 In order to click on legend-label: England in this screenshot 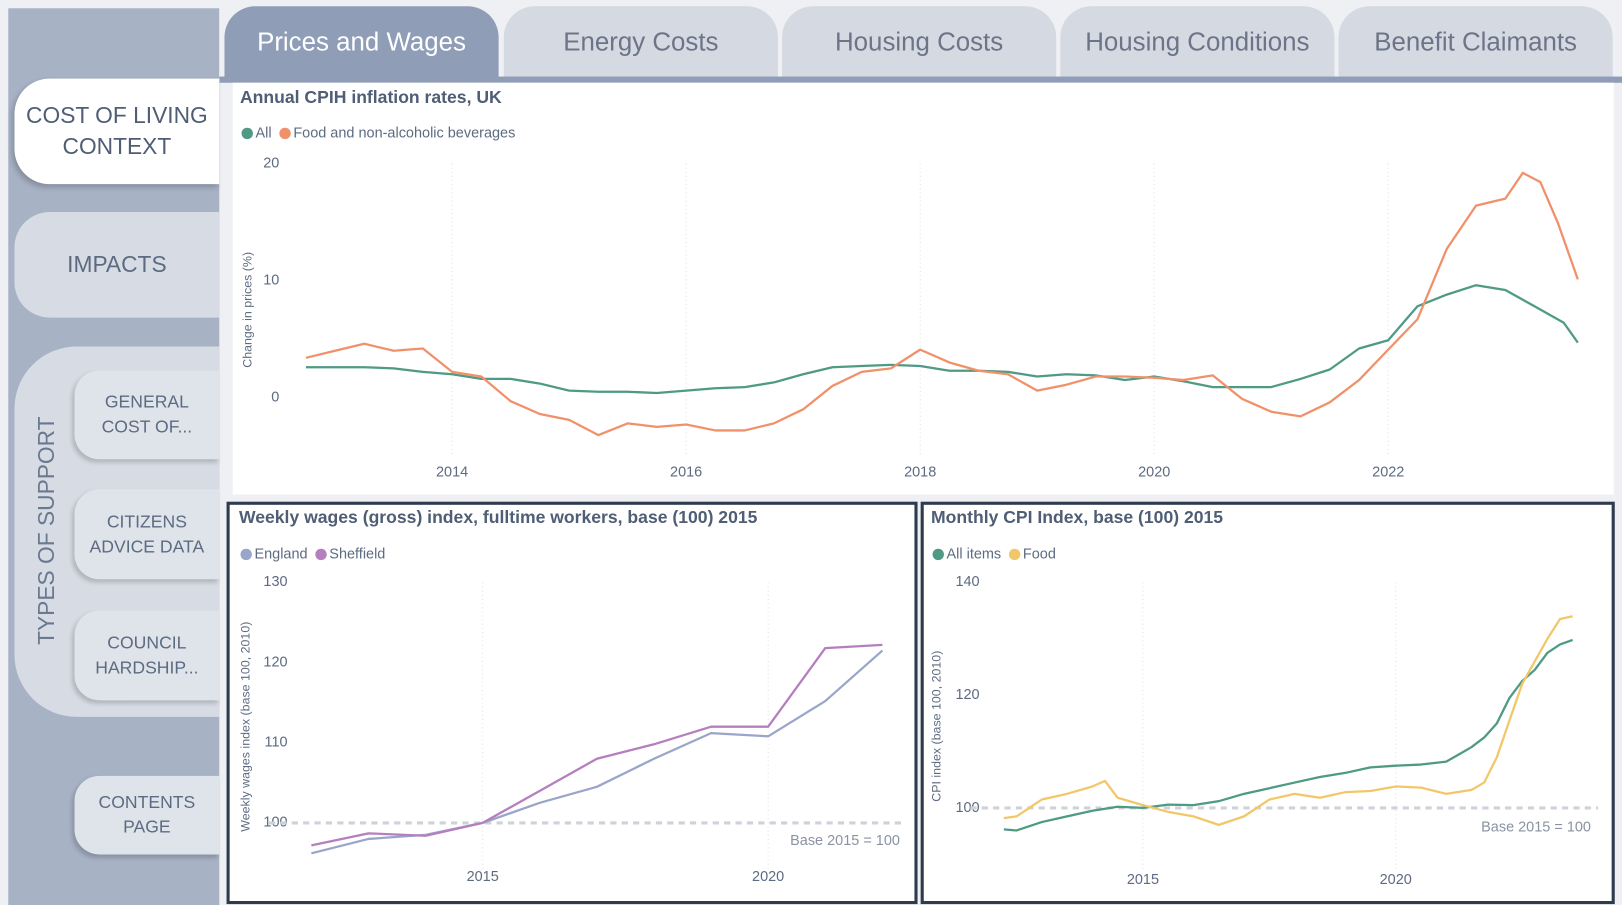, I will do `click(280, 554)`.